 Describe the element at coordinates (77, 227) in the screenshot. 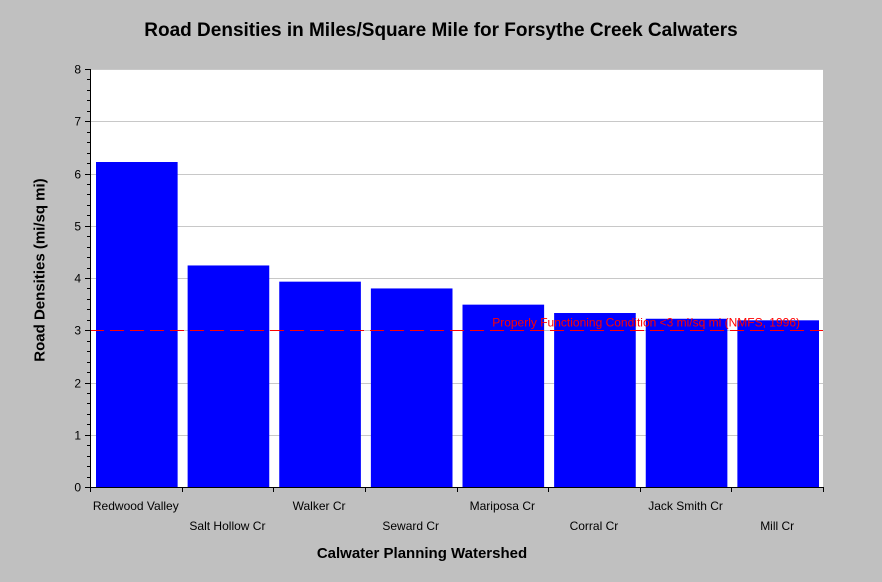

I see `y-tick-label: 5` at that location.